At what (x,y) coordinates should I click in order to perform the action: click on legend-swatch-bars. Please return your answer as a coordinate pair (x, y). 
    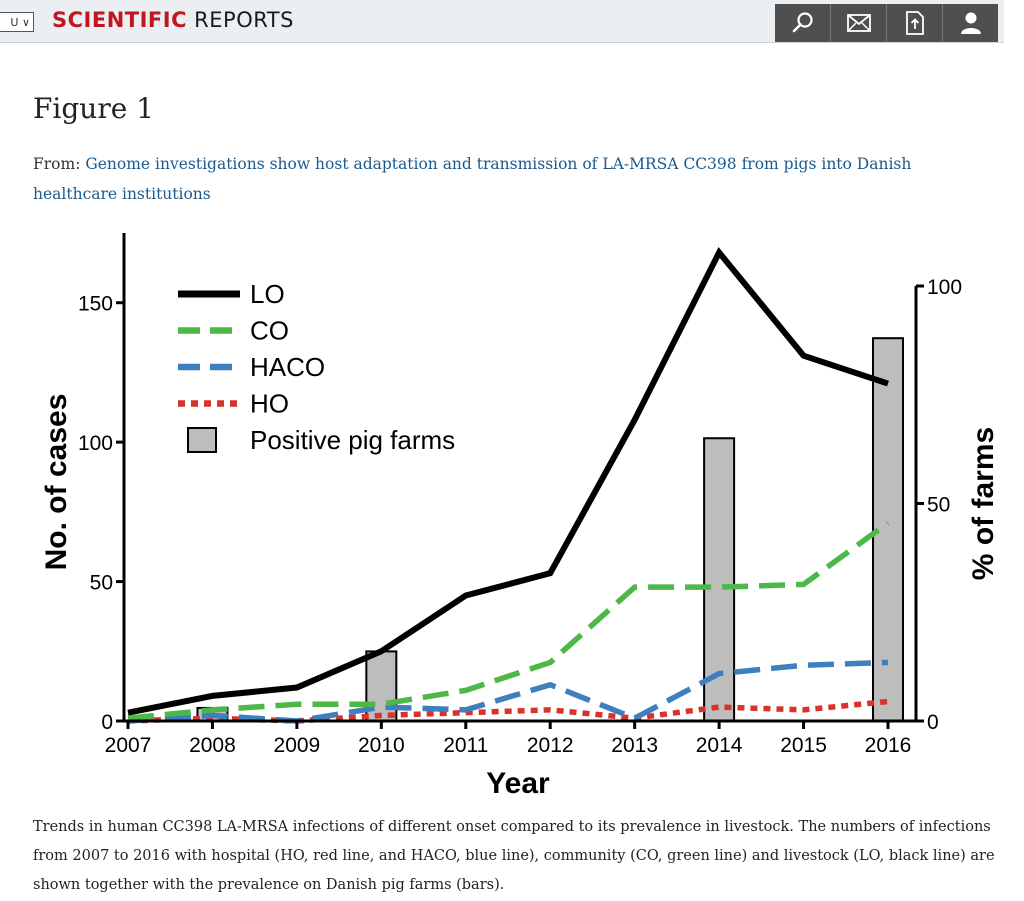
    Looking at the image, I should click on (202, 440).